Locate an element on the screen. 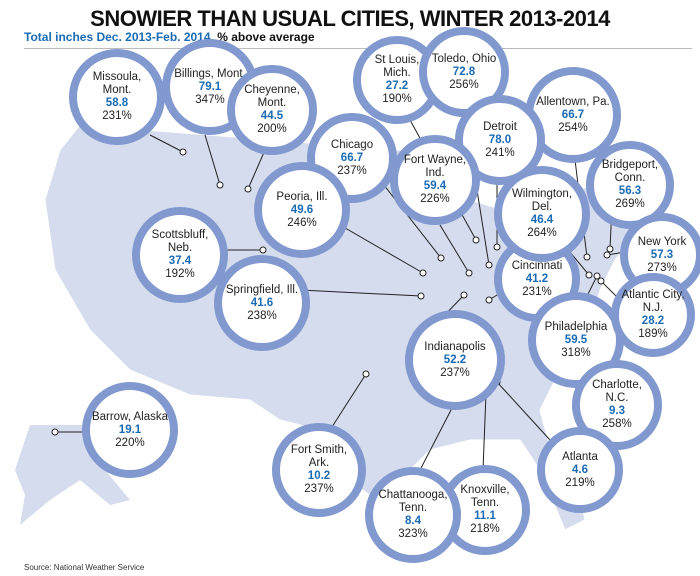 The height and width of the screenshot is (576, 700). city-pct: 190% is located at coordinates (397, 99).